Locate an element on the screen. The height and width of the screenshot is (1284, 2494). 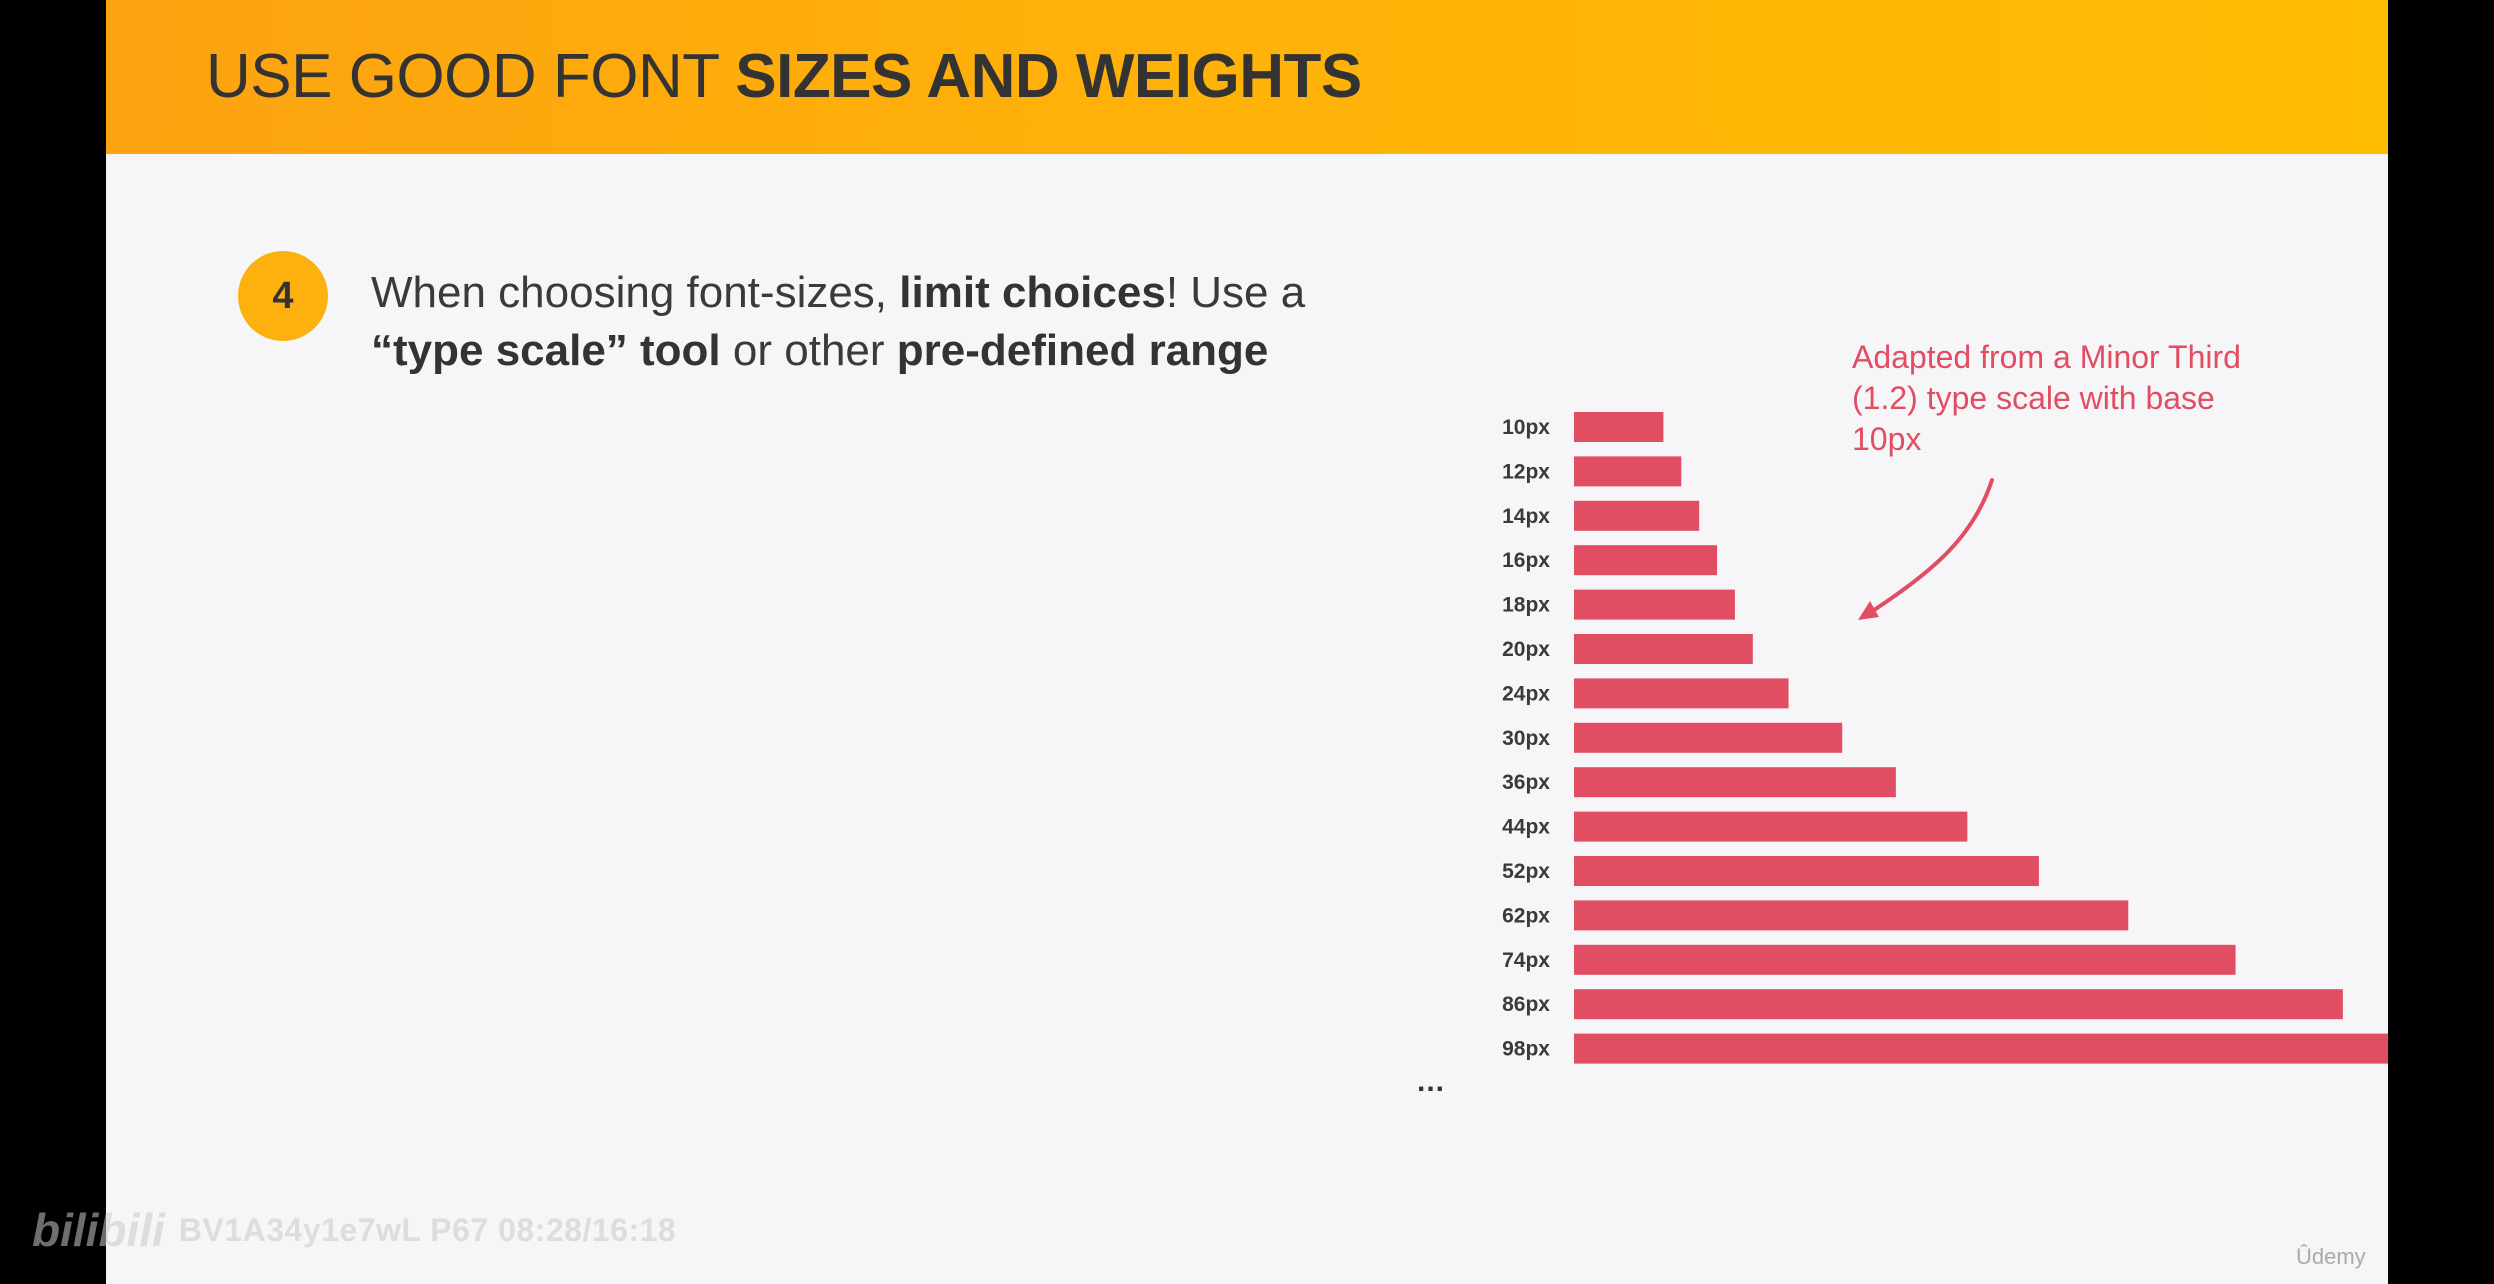
point-line2-a: “type scale” tool is located at coordinates (546, 350).